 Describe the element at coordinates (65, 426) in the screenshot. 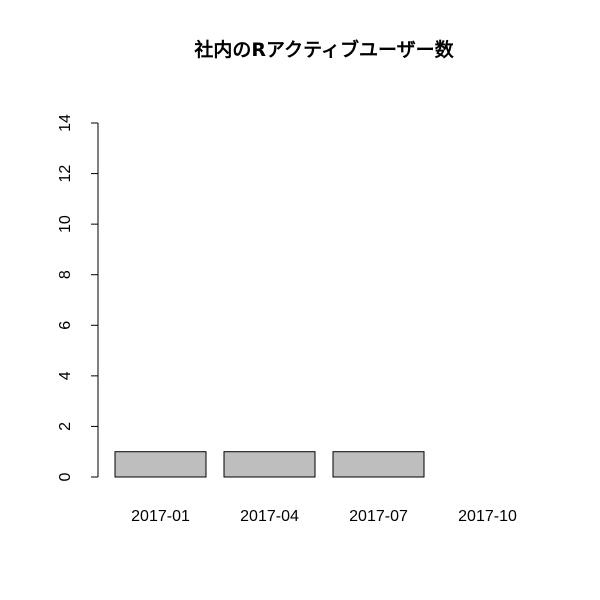

I see `y-tick-label: 2` at that location.